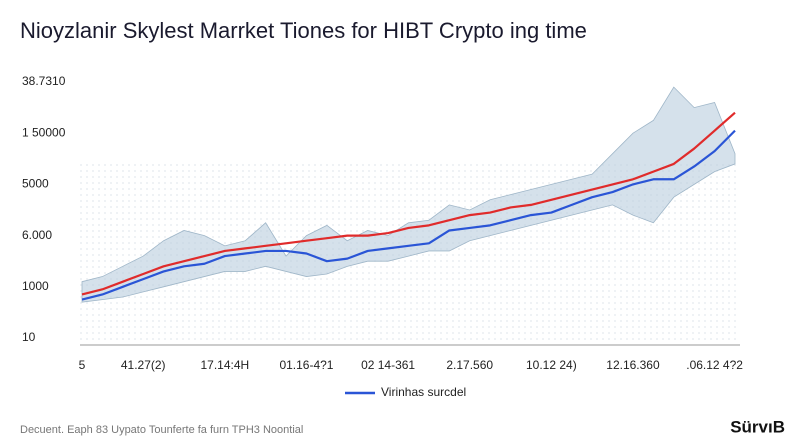 Image resolution: width=800 pixels, height=445 pixels. Describe the element at coordinates (757, 426) in the screenshot. I see `brand: SürvıB` at that location.